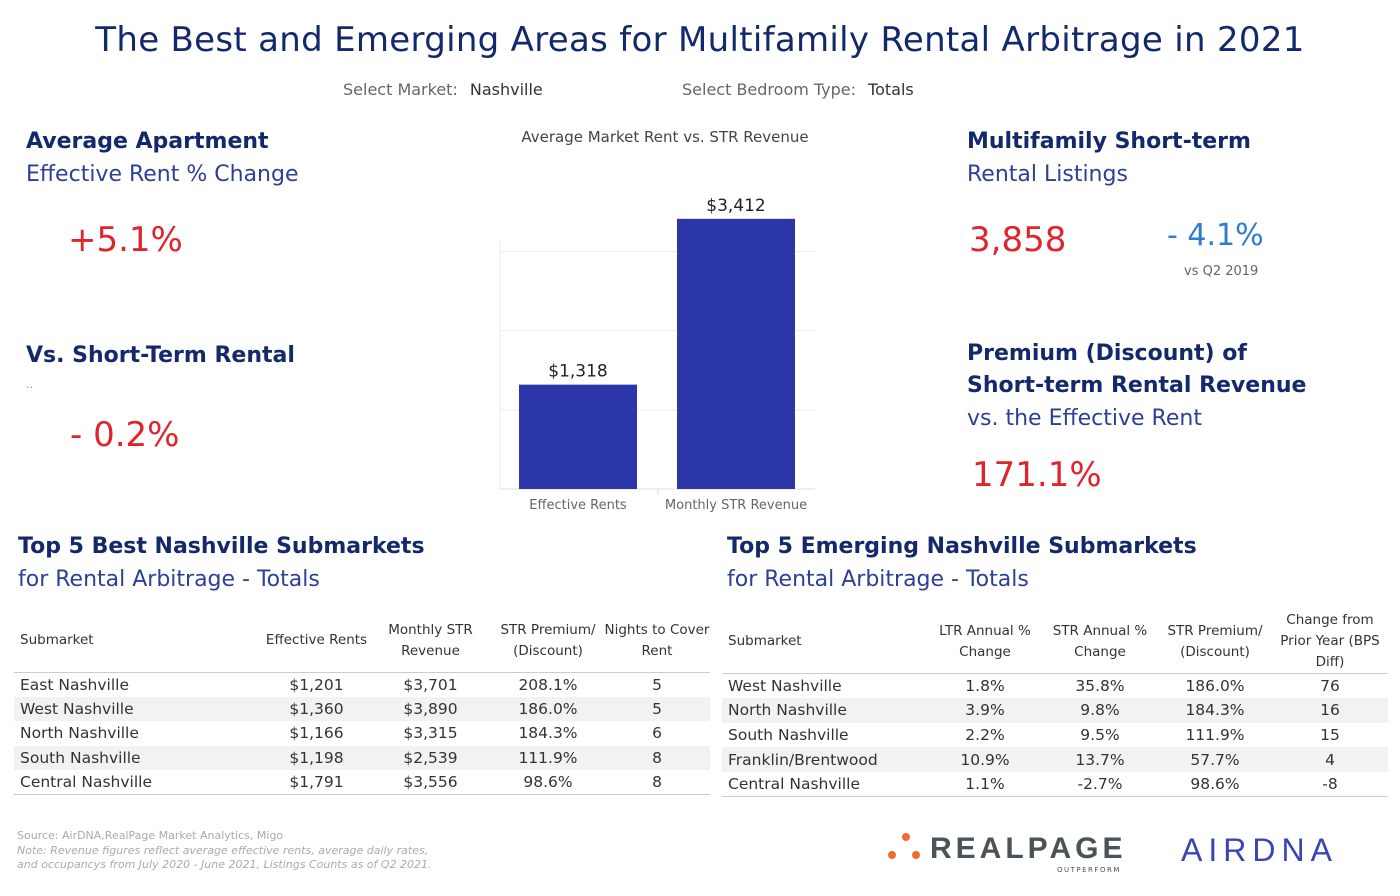 The image size is (1400, 896). Describe the element at coordinates (1330, 686) in the screenshot. I see `value-cell: 76` at that location.